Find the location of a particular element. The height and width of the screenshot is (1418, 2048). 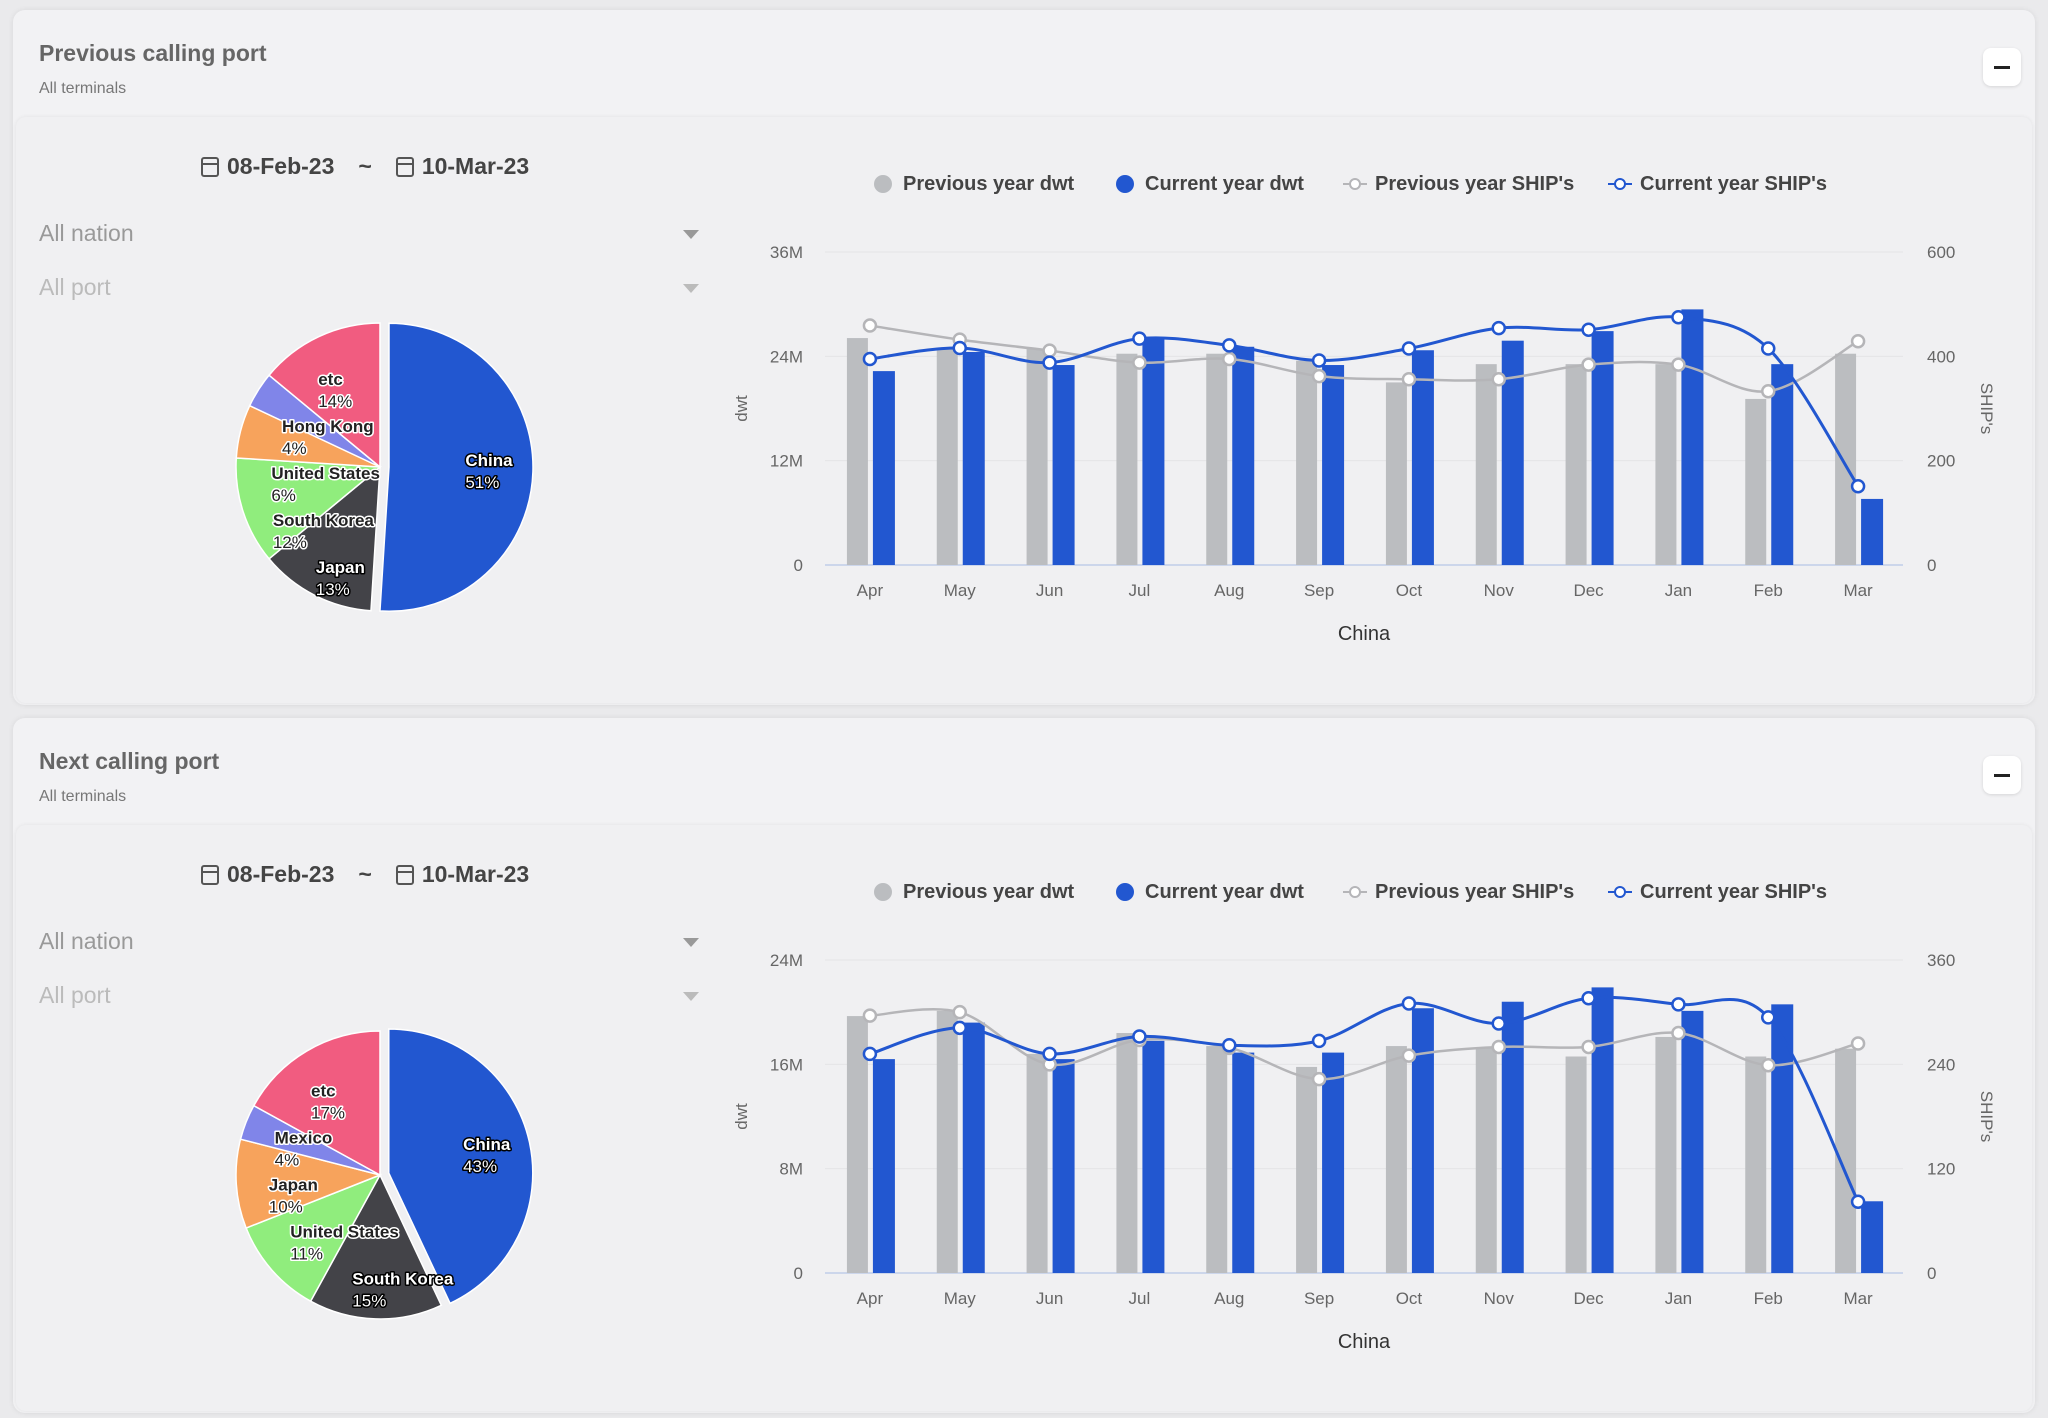

pie-slice-united-states is located at coordinates (313, 1238).